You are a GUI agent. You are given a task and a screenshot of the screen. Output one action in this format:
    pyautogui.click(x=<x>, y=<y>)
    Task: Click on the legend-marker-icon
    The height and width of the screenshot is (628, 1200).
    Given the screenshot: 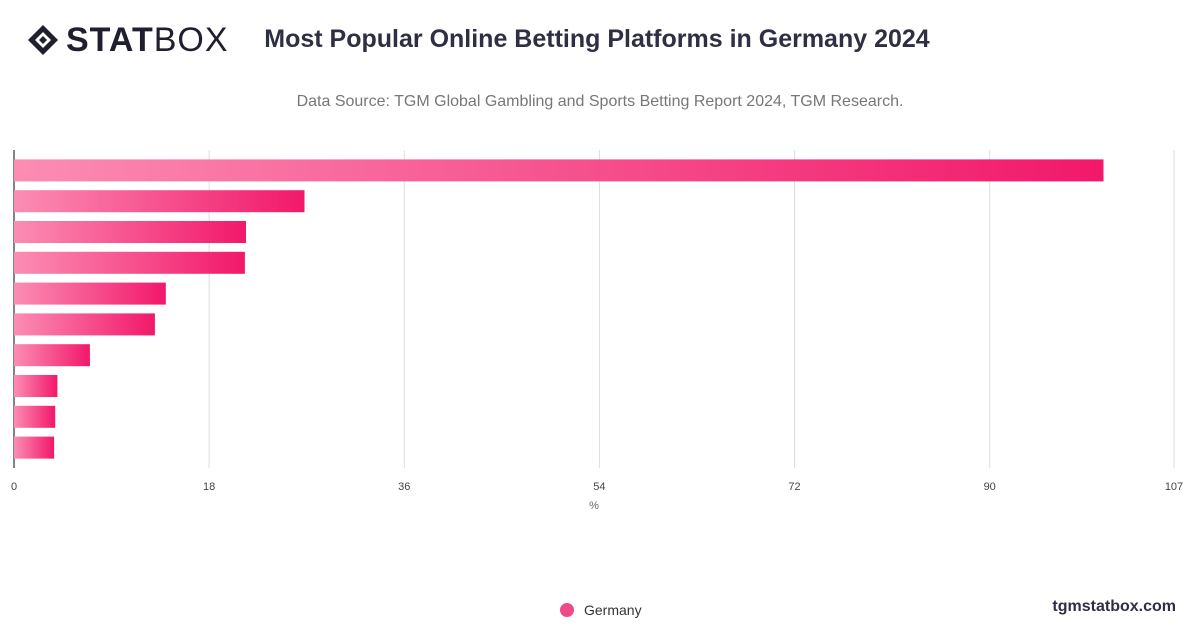 What is the action you would take?
    pyautogui.click(x=567, y=610)
    